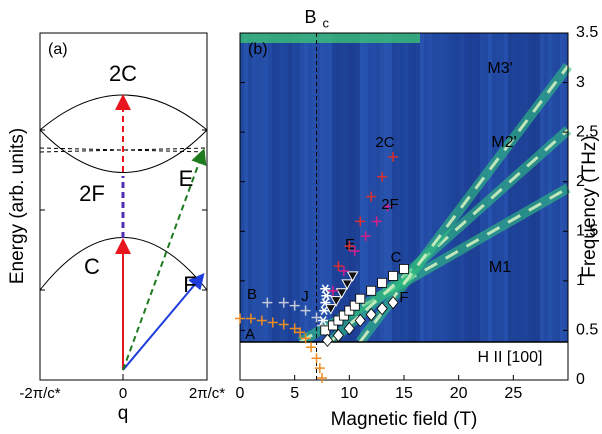  I want to click on series-label: B, so click(252, 294).